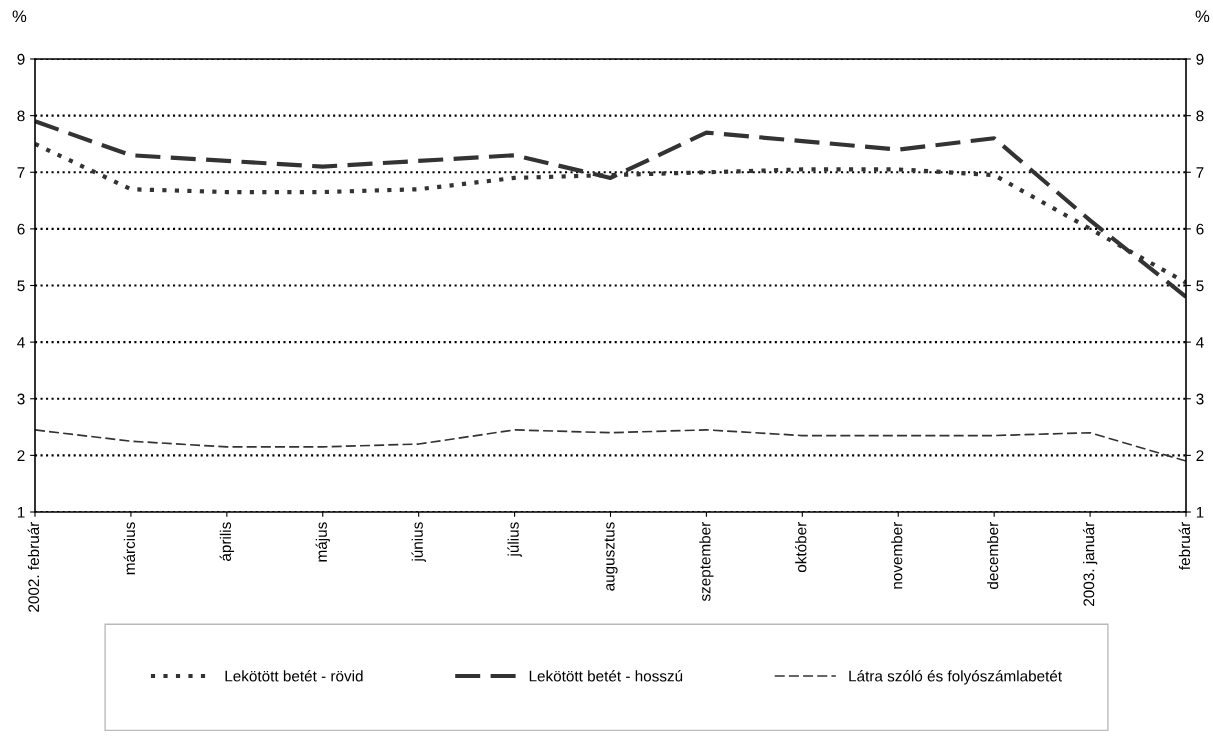  Describe the element at coordinates (33, 566) in the screenshot. I see `x-tick-label: 2002. február` at that location.